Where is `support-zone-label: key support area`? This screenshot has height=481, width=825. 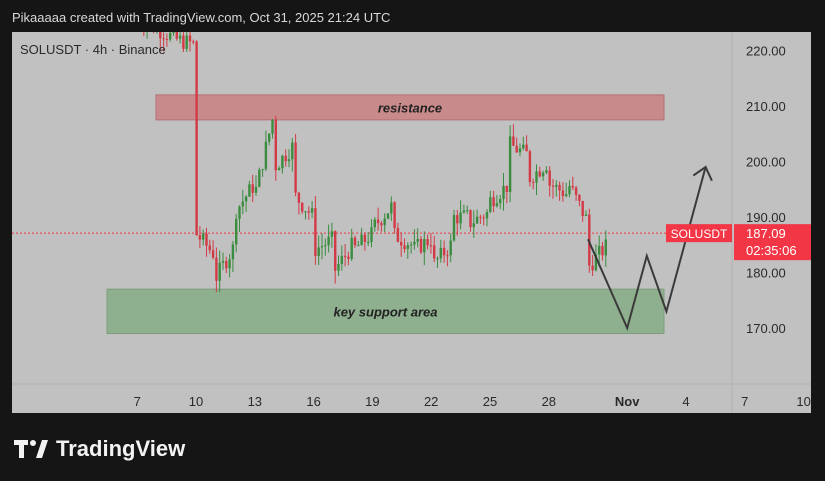
support-zone-label: key support area is located at coordinates (385, 311).